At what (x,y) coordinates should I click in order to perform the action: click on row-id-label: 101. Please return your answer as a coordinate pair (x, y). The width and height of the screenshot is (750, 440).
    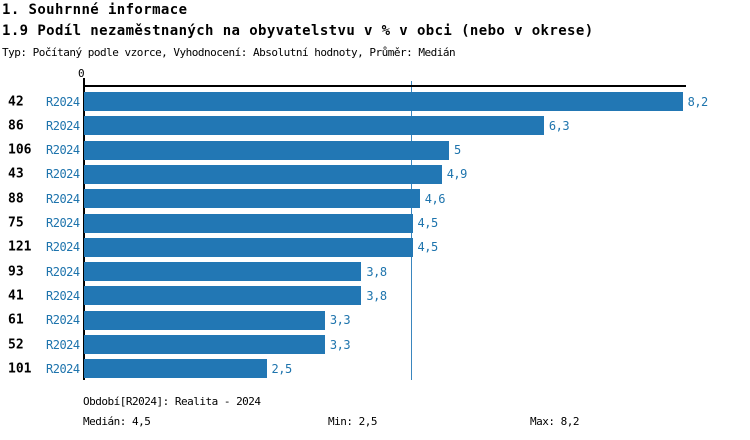
    Looking at the image, I should click on (20, 369).